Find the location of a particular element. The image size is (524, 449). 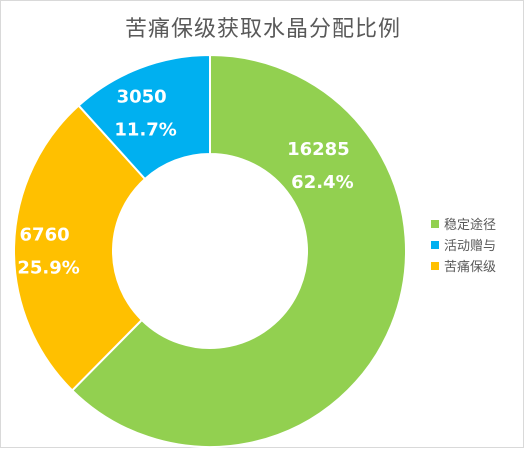

legend-item-stable: 稳定途径 is located at coordinates (463, 223).